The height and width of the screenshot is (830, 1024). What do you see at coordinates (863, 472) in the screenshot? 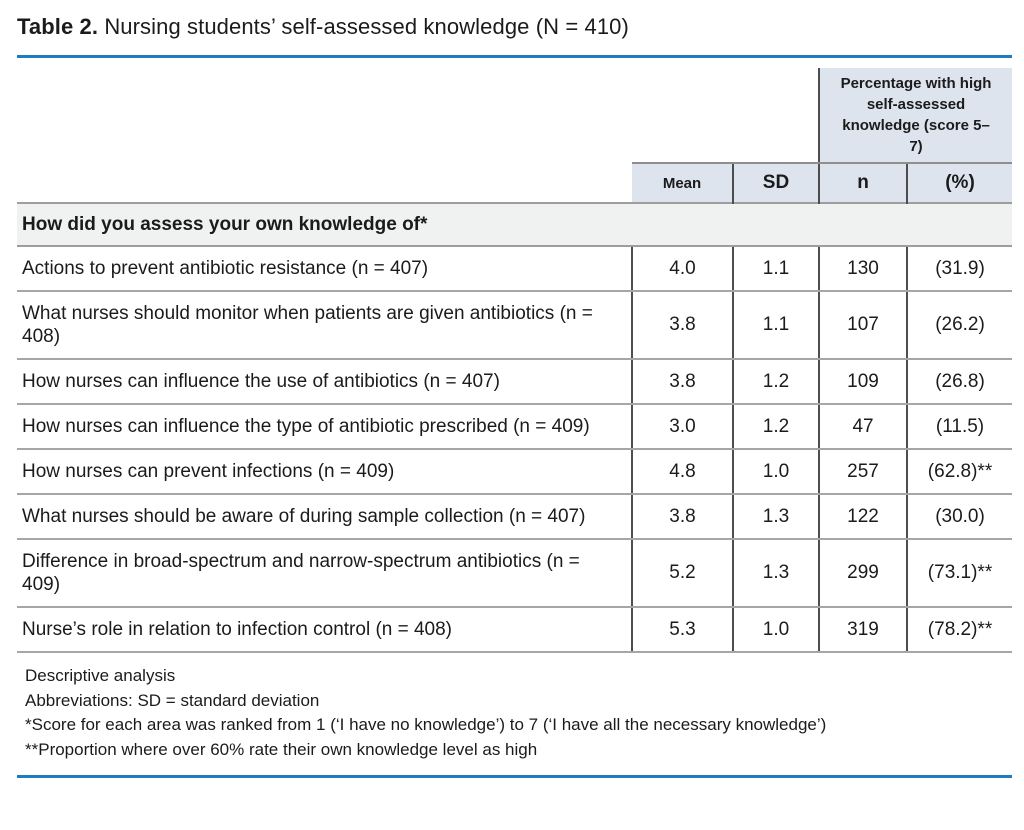
I see `row-n: 257` at bounding box center [863, 472].